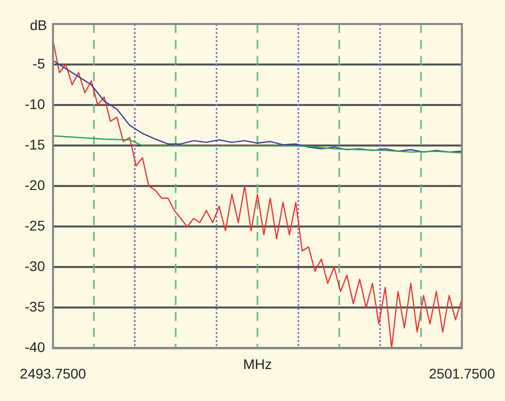 This screenshot has width=505, height=401. Describe the element at coordinates (35, 144) in the screenshot. I see `y-tick-label: -15` at that location.